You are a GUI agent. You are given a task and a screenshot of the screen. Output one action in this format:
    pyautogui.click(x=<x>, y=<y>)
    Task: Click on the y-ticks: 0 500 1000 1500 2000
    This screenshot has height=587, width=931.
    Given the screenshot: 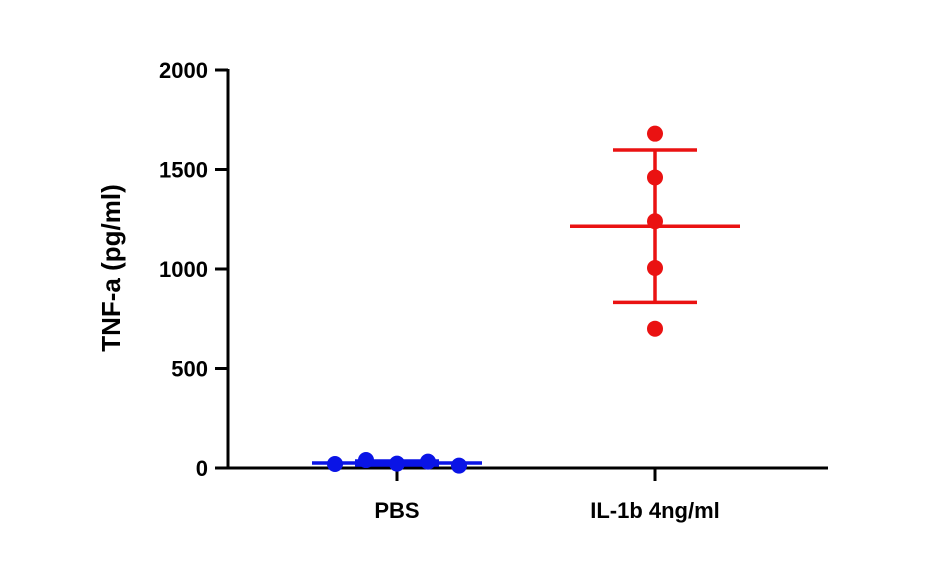 What is the action you would take?
    pyautogui.click(x=193, y=269)
    